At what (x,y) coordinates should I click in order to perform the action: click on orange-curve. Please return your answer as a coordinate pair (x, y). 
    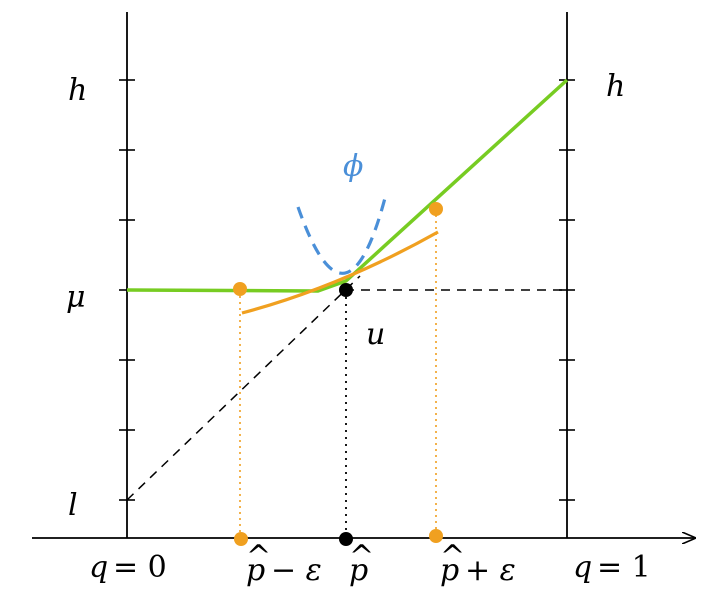
    Looking at the image, I should click on (340, 272).